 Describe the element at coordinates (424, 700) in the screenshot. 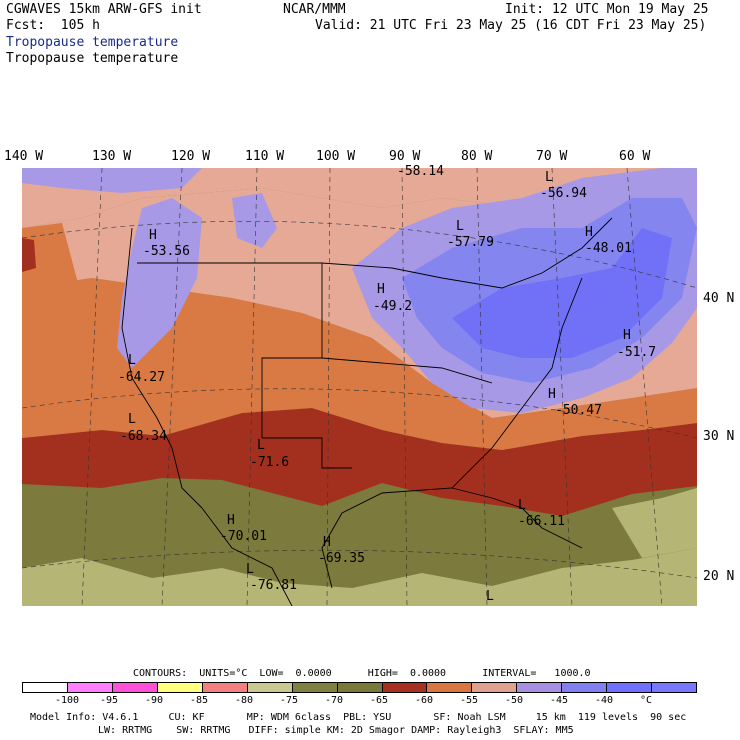

I see `color-bar-tick-label: -60` at that location.